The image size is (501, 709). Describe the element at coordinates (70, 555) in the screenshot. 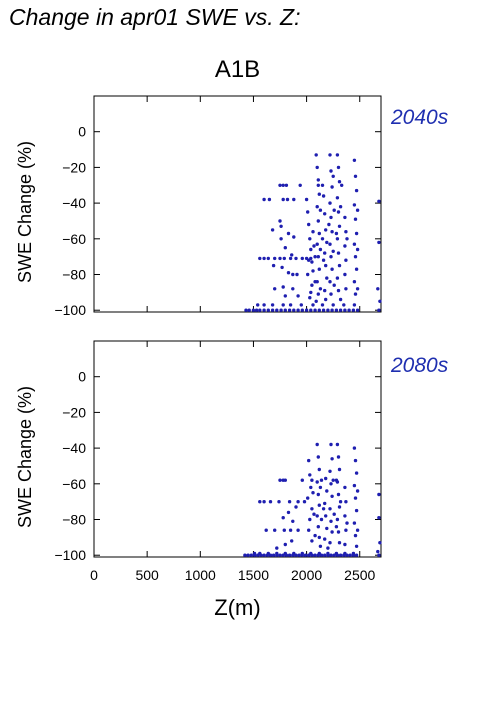

I see `y-tick-label: −100` at that location.